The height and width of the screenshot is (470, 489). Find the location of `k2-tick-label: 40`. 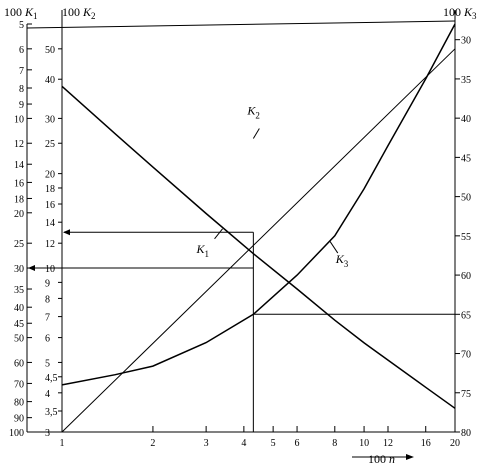

k2-tick-label: 40 is located at coordinates (50, 80).